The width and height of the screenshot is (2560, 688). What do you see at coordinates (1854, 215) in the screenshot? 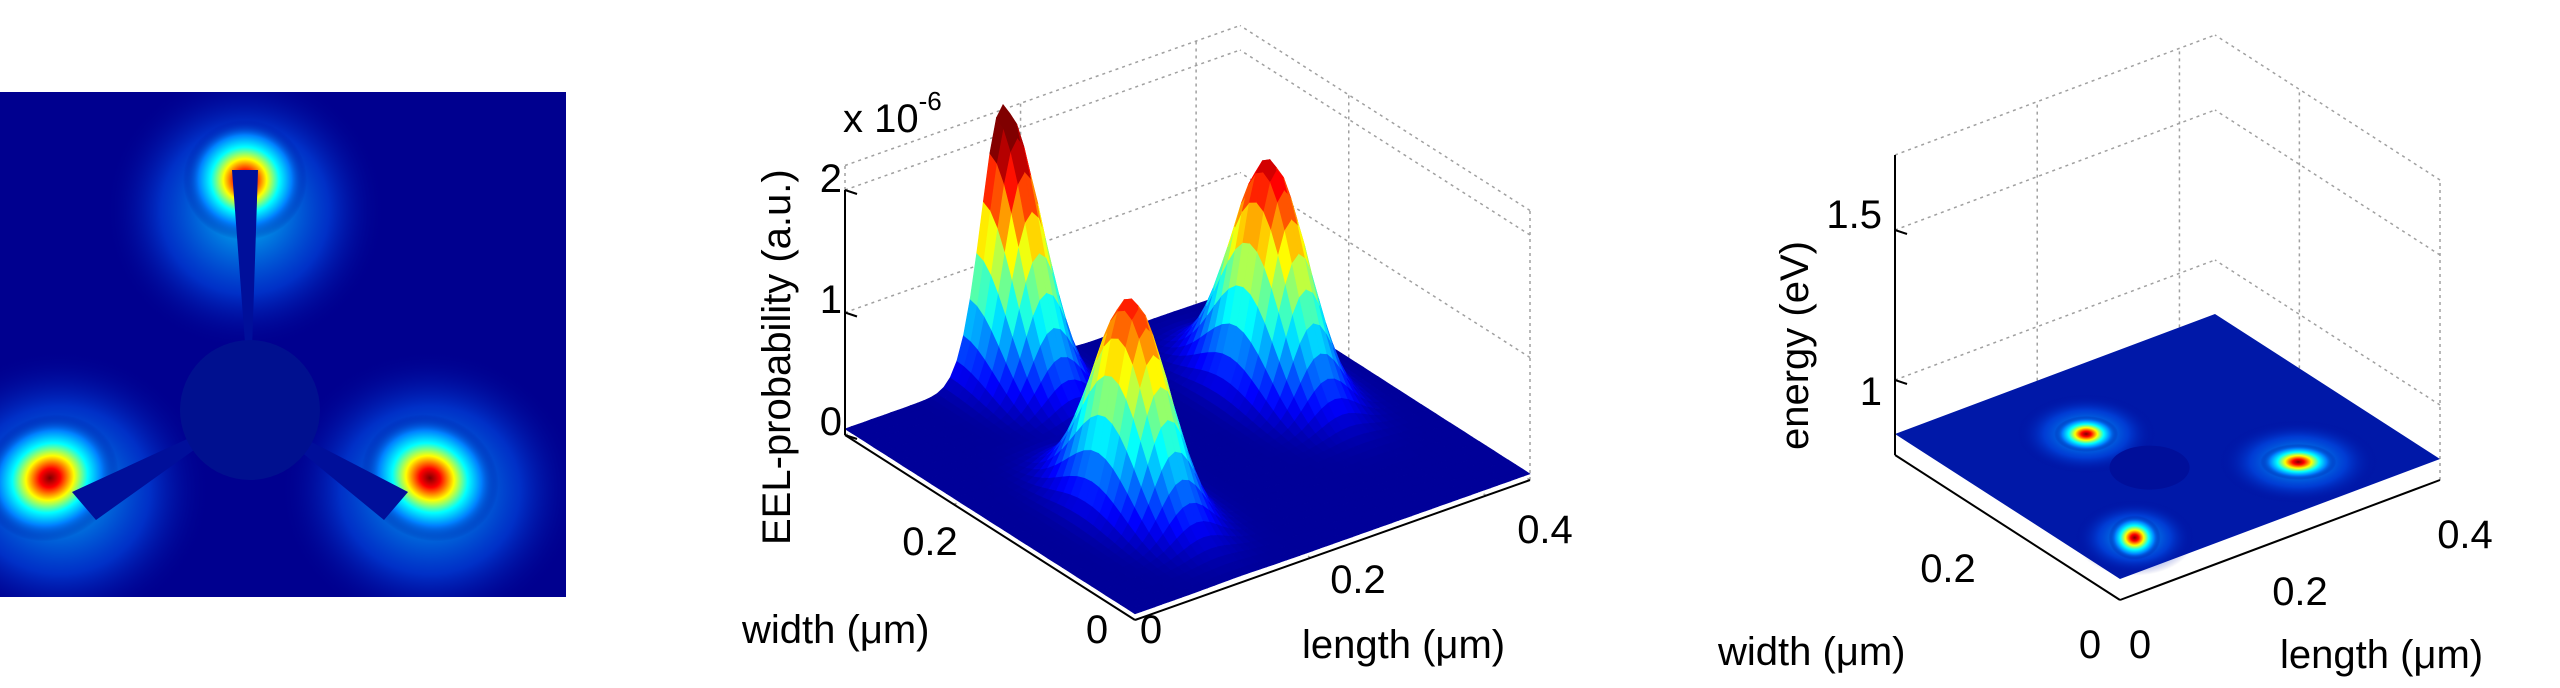
I see `right-z-tick-1.5: 1.5` at bounding box center [1854, 215].